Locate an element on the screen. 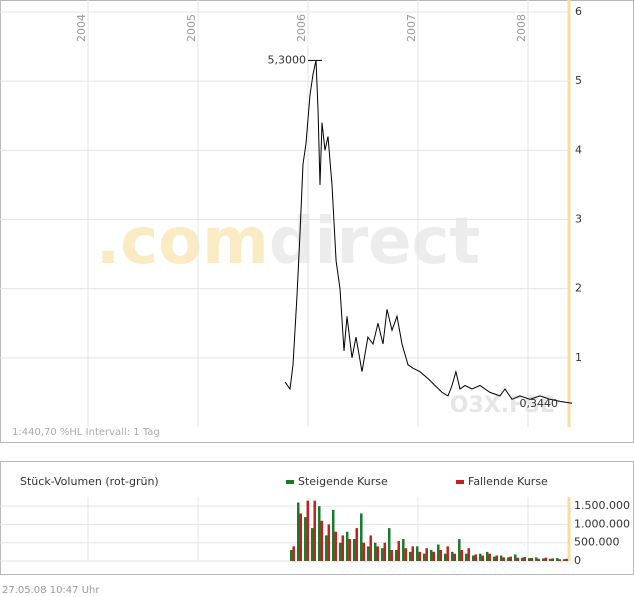 This screenshot has height=597, width=634. y-tick-label: 0 is located at coordinates (577, 560).